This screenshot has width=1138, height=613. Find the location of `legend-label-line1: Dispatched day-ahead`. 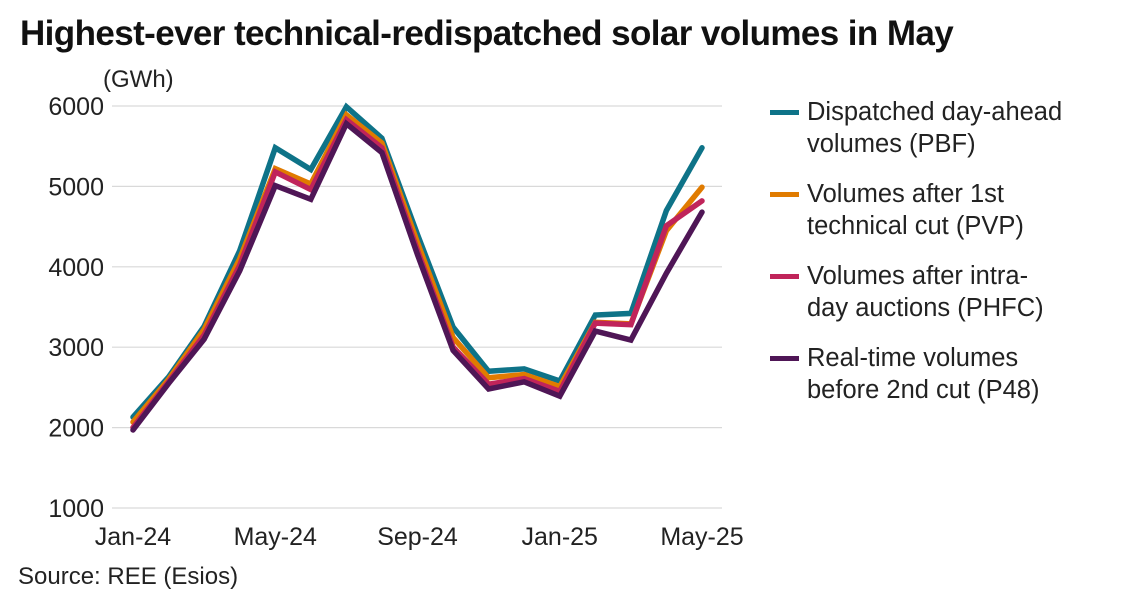

legend-label-line1: Dispatched day-ahead is located at coordinates (935, 112).